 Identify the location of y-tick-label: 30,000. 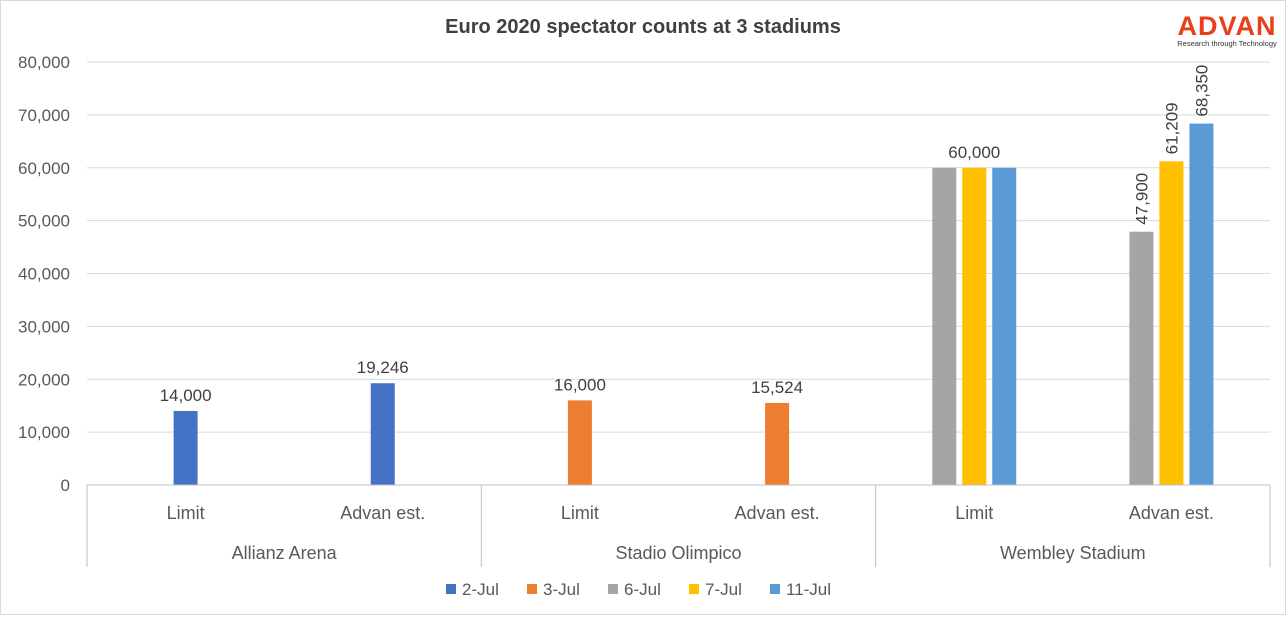
(44, 326).